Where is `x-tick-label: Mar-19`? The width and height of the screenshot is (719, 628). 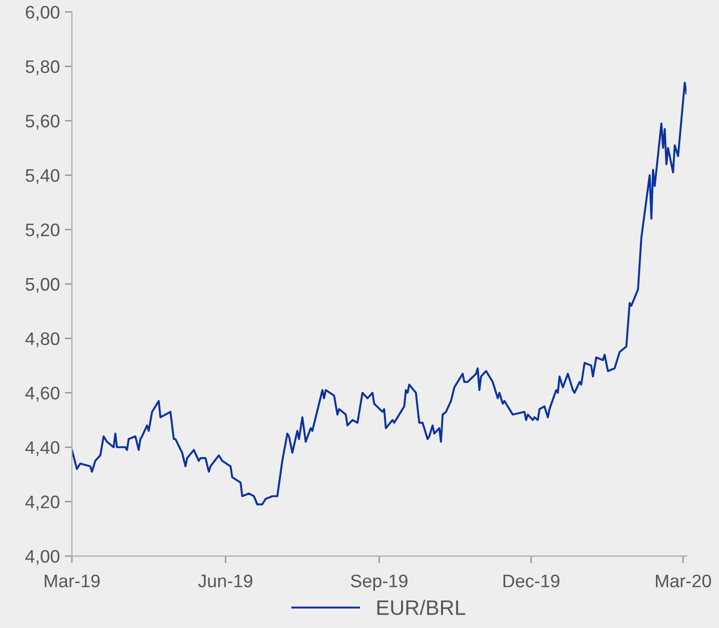
x-tick-label: Mar-19 is located at coordinates (72, 581).